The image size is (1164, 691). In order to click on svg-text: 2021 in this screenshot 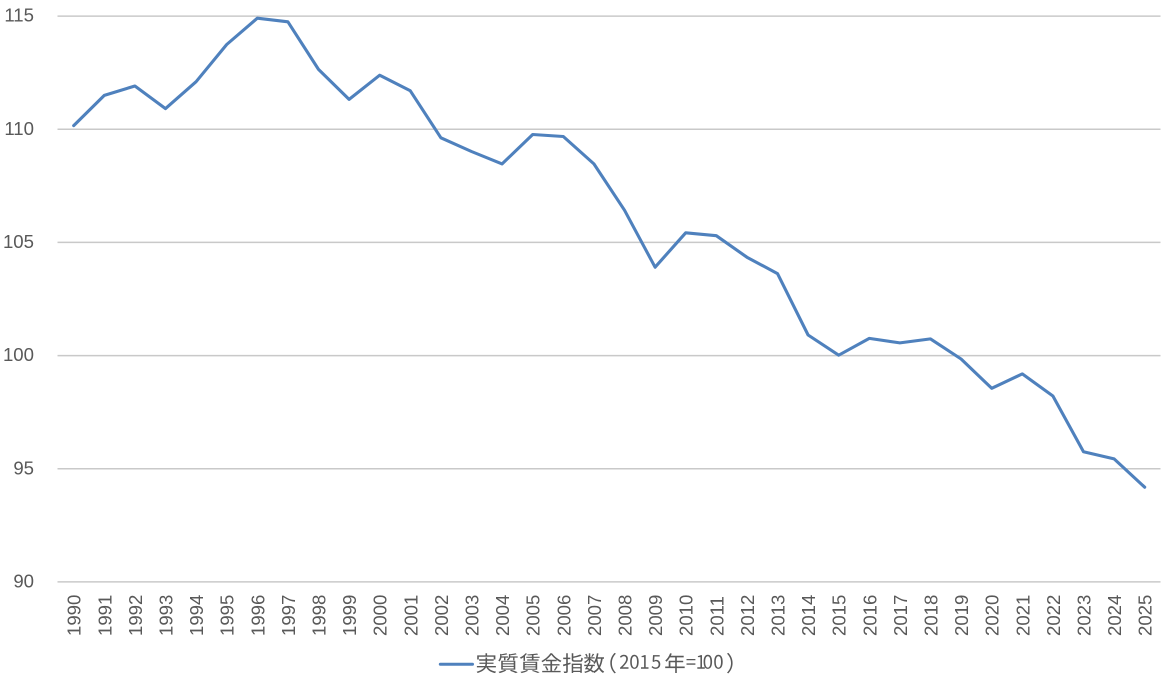, I will do `click(1022, 615)`.